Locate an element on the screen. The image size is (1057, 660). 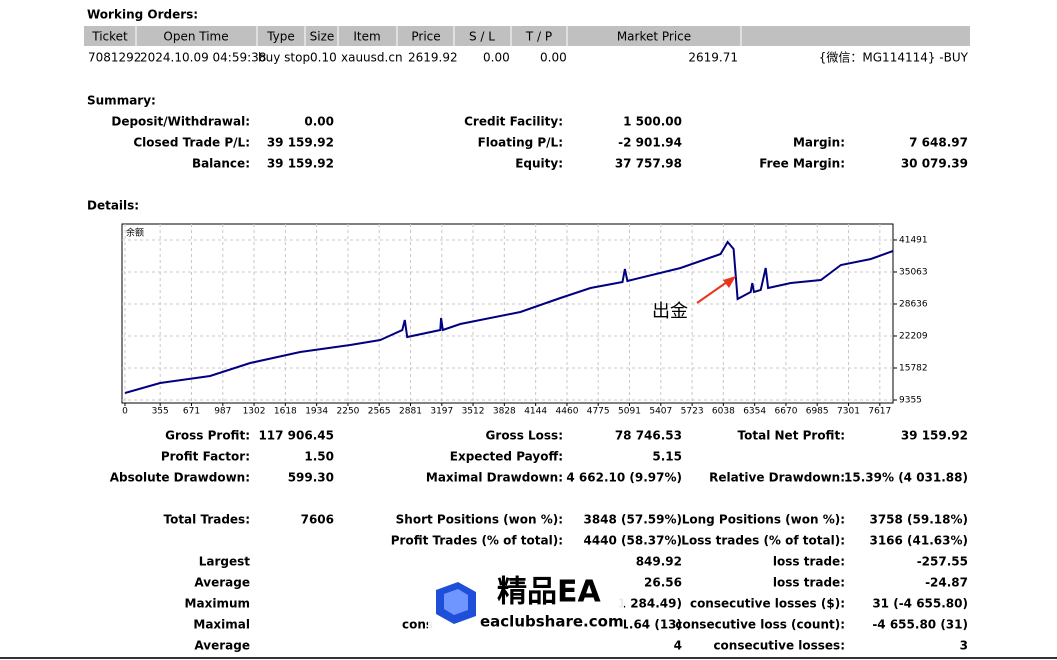
x-tick-label: 1934 is located at coordinates (316, 412).